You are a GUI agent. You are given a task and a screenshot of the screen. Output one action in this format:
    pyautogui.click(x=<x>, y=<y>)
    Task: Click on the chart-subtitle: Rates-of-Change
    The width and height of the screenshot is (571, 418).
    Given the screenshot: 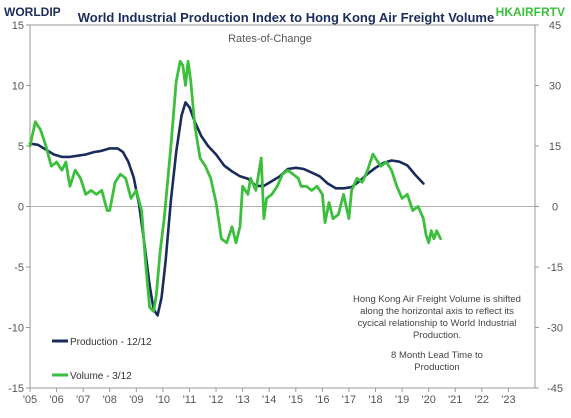 What is the action you would take?
    pyautogui.click(x=270, y=39)
    